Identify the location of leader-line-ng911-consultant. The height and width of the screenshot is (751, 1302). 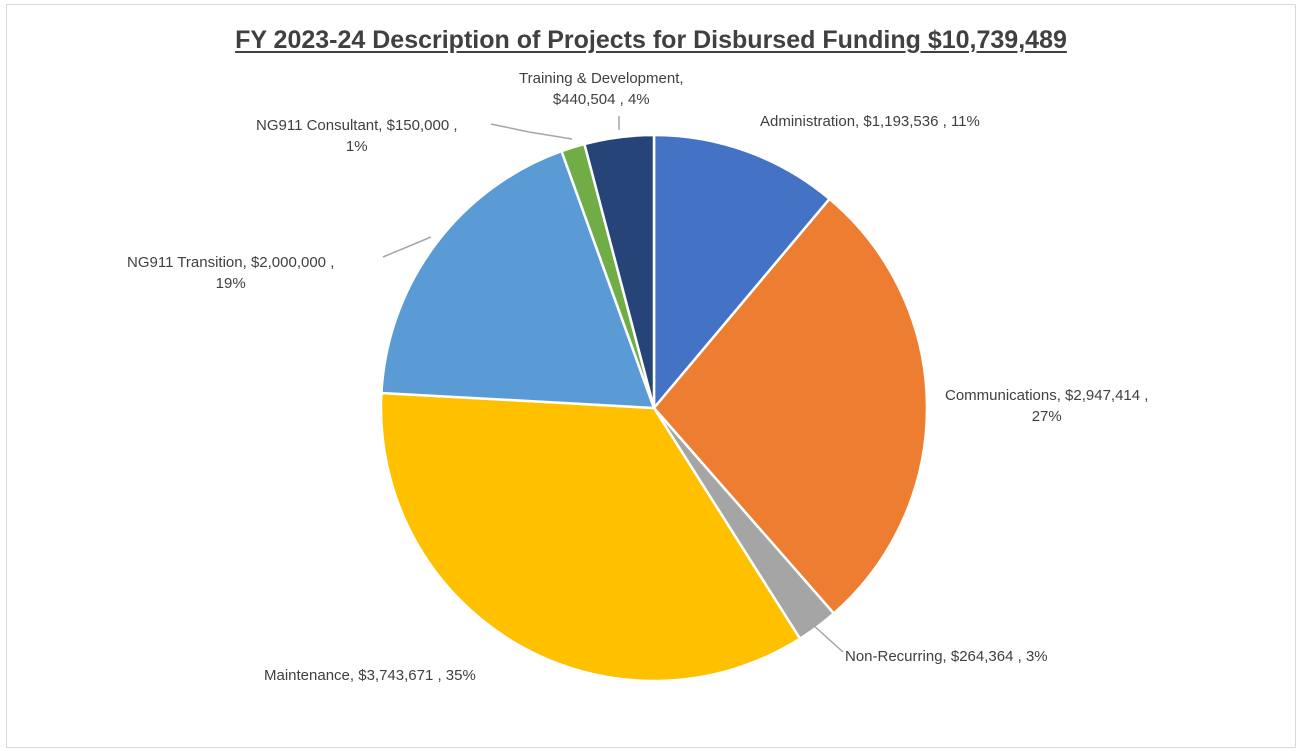
(531, 131).